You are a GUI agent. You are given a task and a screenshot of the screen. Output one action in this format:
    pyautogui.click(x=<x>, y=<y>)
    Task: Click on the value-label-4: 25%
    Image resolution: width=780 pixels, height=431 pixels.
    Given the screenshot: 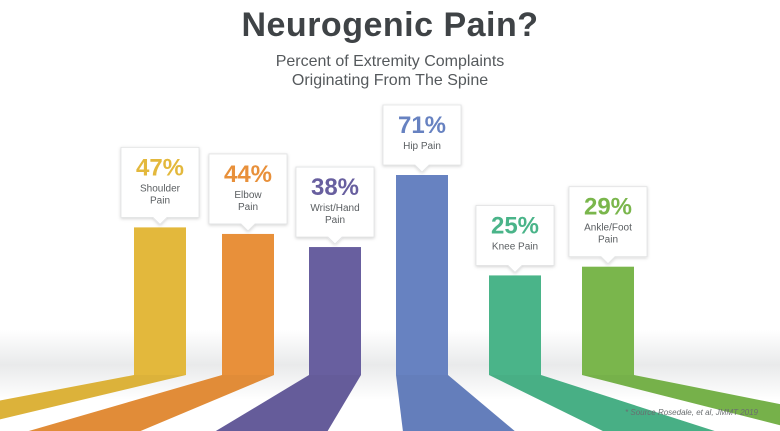 What is the action you would take?
    pyautogui.click(x=515, y=225)
    